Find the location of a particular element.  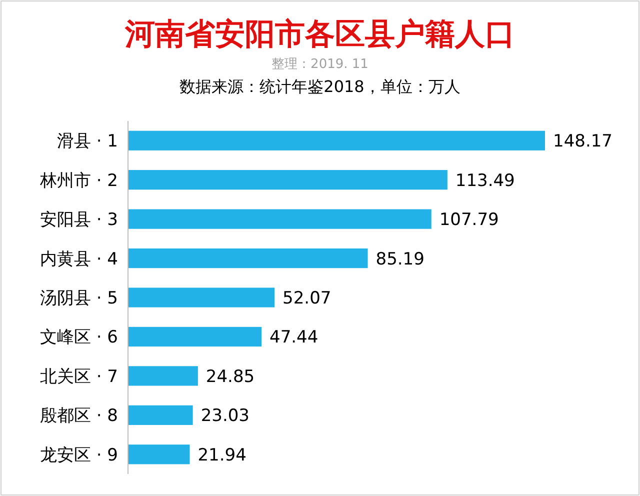

data-label: 24.85 is located at coordinates (230, 376).